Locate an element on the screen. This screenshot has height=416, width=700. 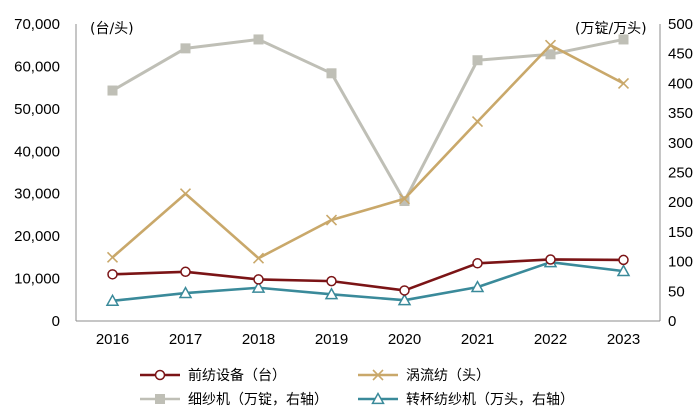
x-axis-tick-label: 2022 is located at coordinates (550, 339).